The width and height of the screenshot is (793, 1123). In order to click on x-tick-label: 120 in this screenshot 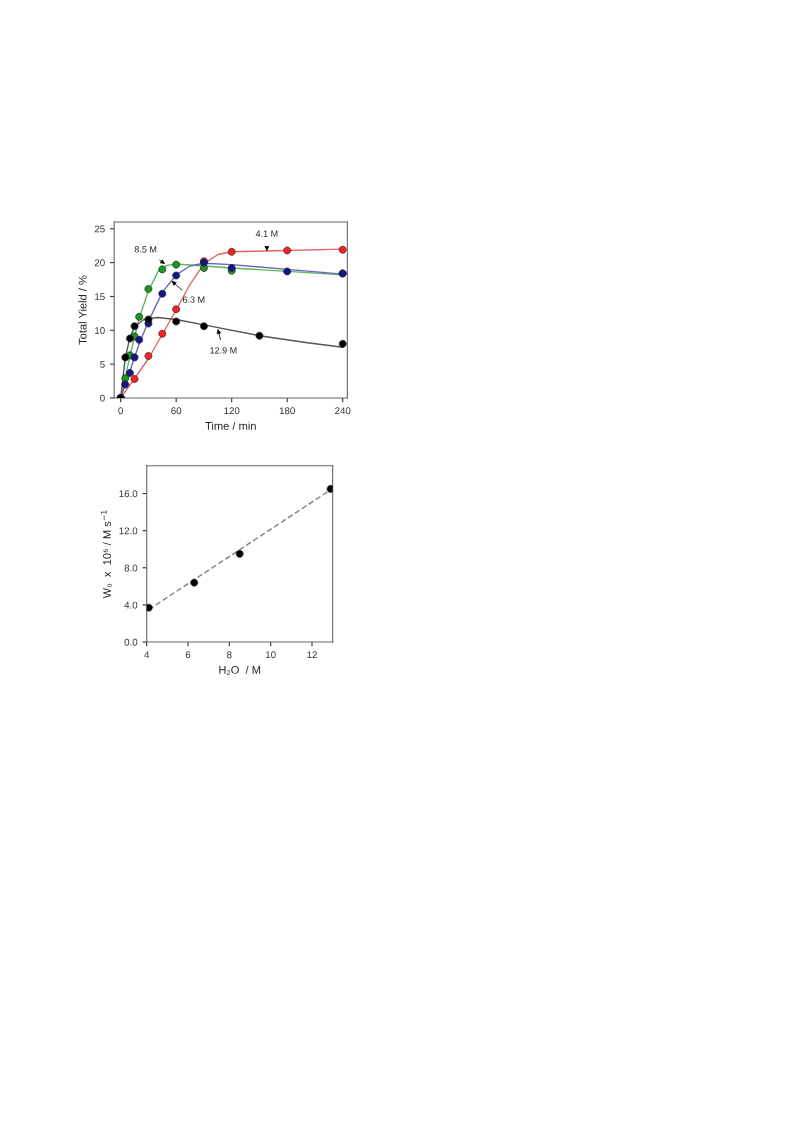, I will do `click(232, 411)`.